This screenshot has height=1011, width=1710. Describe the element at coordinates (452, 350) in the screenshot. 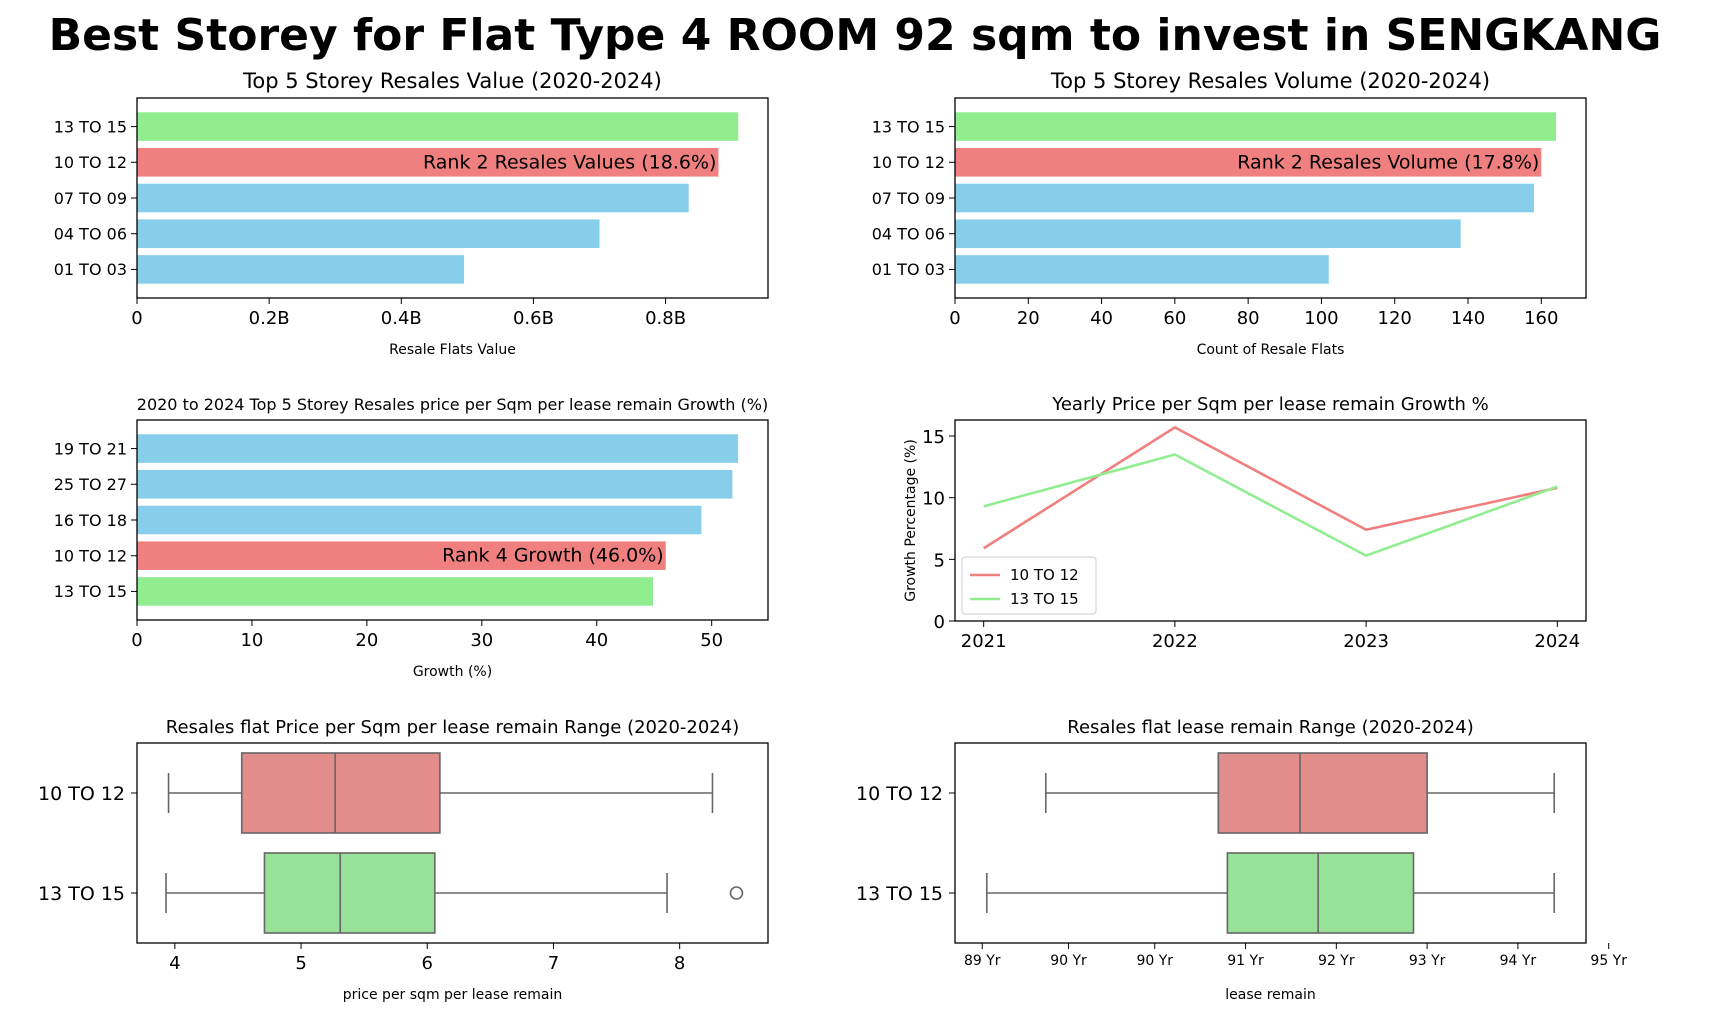

I see `x-axis-label: Resale Flats Value` at that location.